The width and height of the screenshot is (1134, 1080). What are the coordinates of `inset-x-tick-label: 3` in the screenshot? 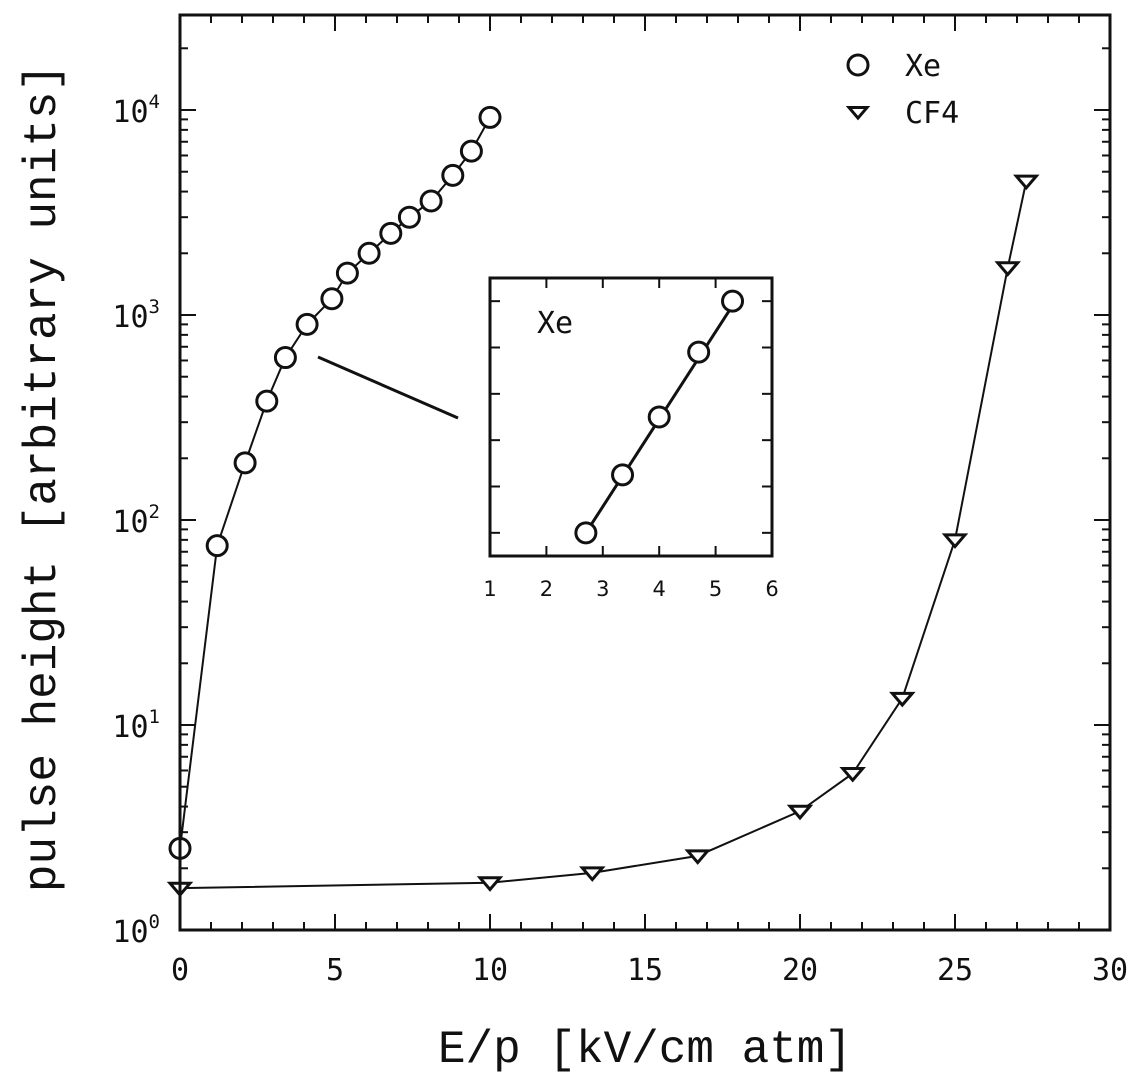 It's located at (602, 589).